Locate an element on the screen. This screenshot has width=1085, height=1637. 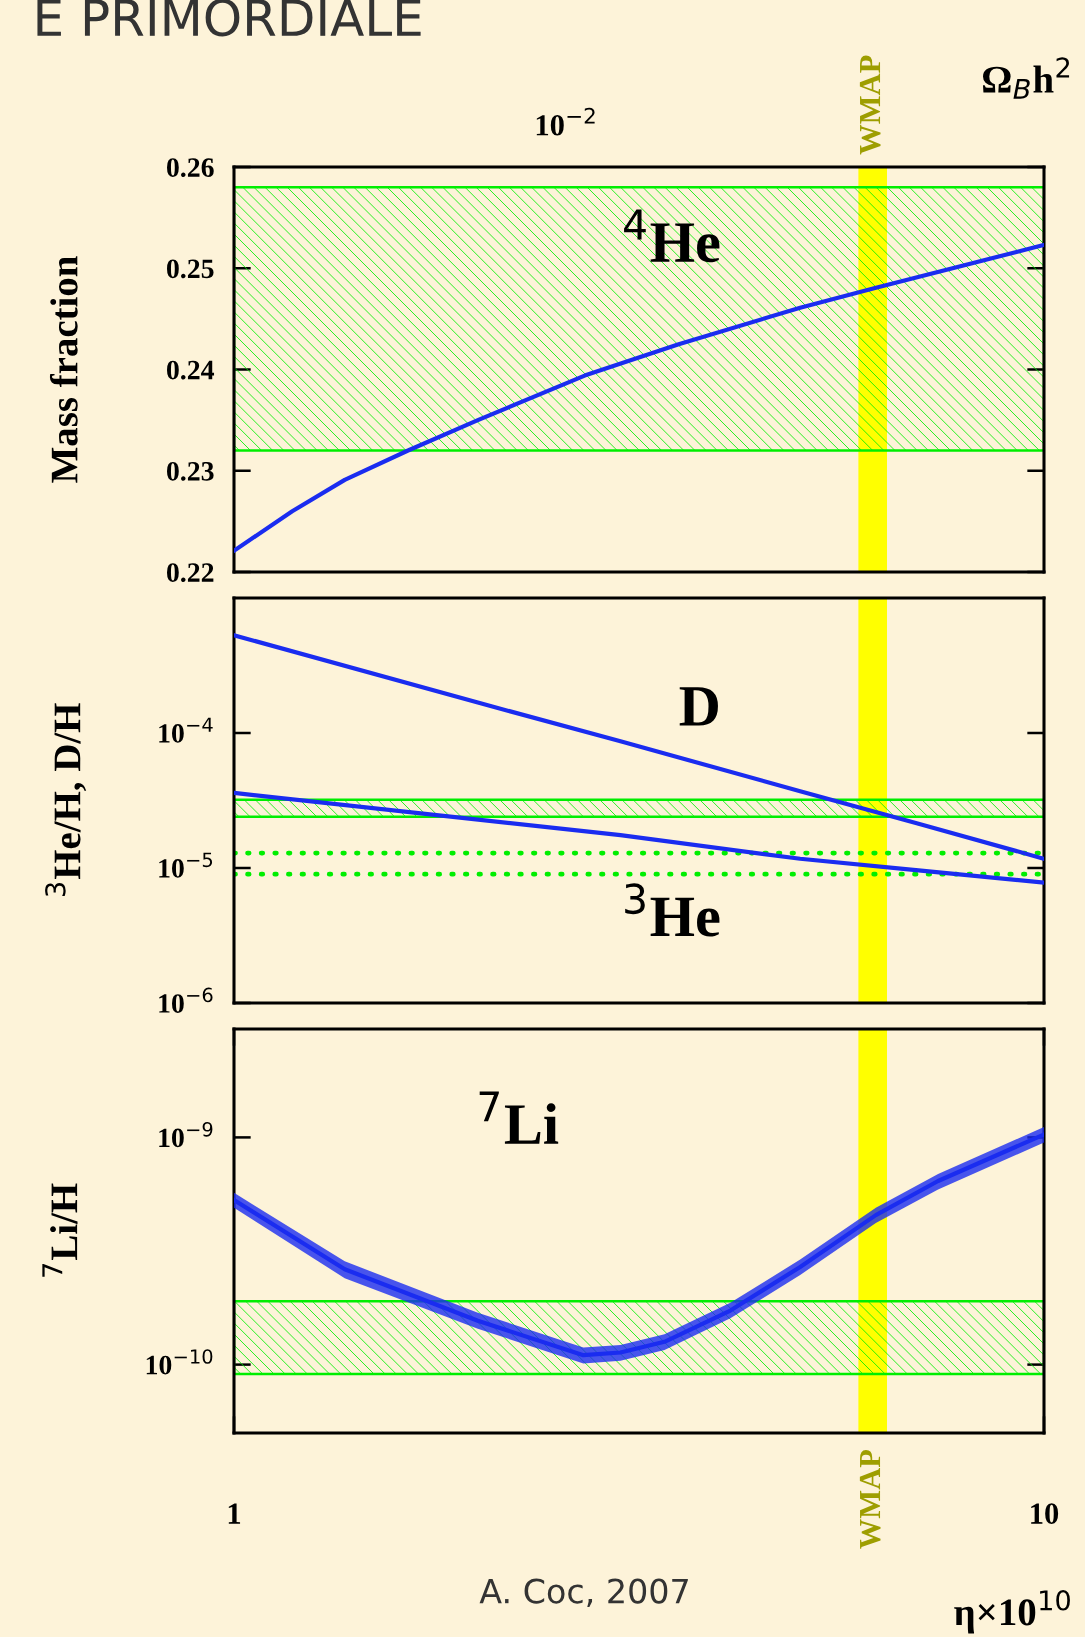
y-tick-label: 0.23 is located at coordinates (190, 471).